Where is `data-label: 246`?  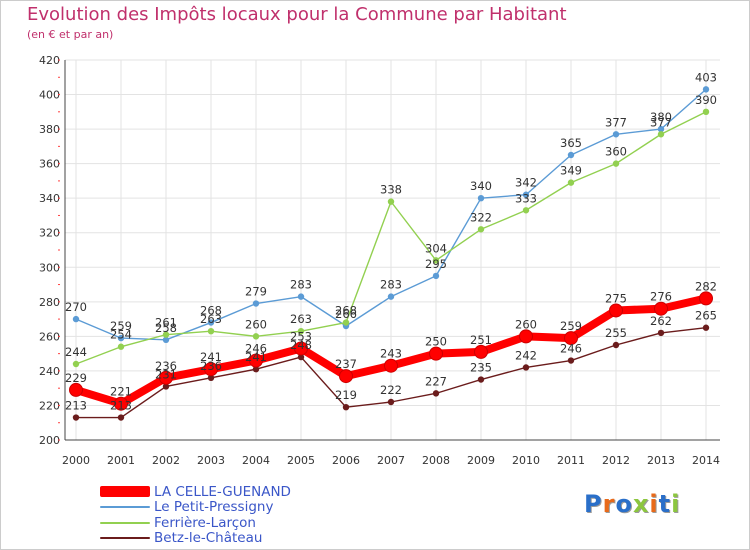 data-label: 246 is located at coordinates (256, 349).